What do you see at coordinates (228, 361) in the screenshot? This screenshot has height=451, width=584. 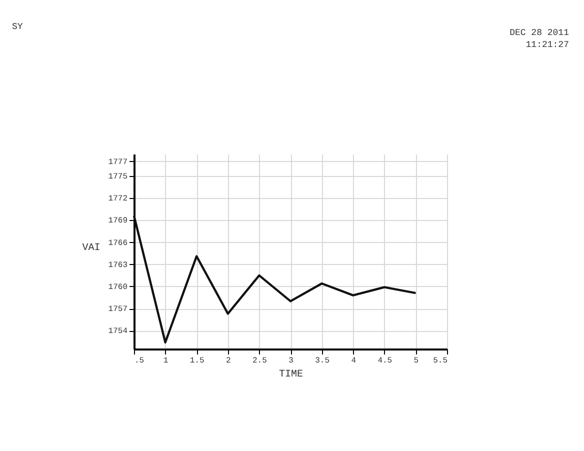 I see `x-tick-label: 2` at bounding box center [228, 361].